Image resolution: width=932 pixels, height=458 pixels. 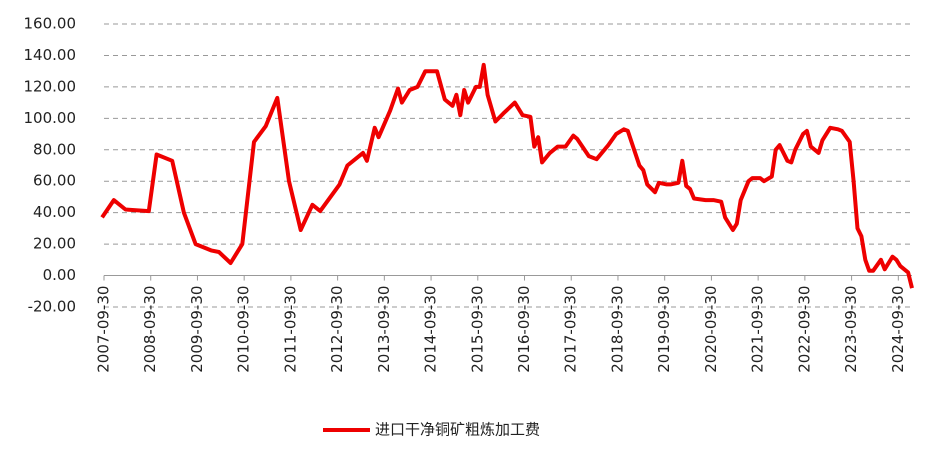 What do you see at coordinates (150, 329) in the screenshot?
I see `x-tick-label: 2008-09-30` at bounding box center [150, 329].